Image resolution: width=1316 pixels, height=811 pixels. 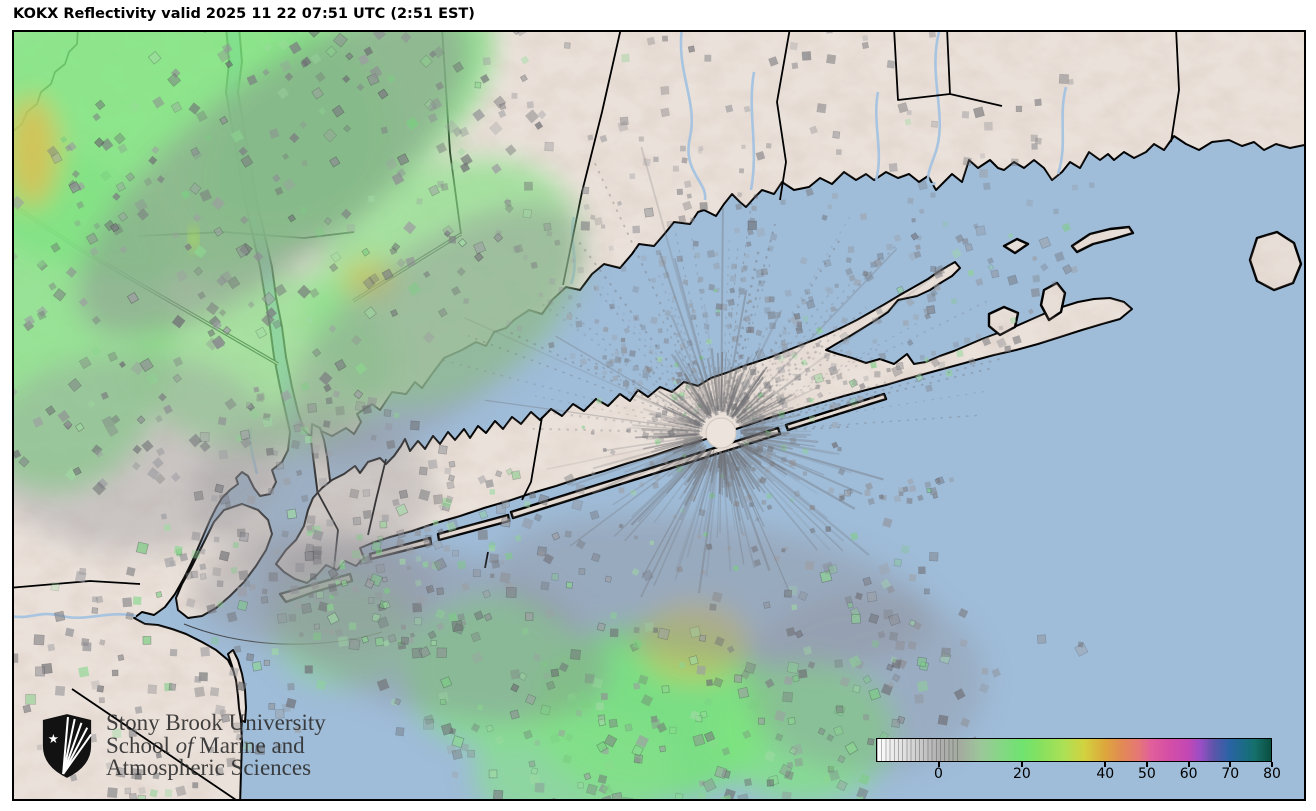 I want to click on colorbar-tick-label: 0, so click(x=938, y=774).